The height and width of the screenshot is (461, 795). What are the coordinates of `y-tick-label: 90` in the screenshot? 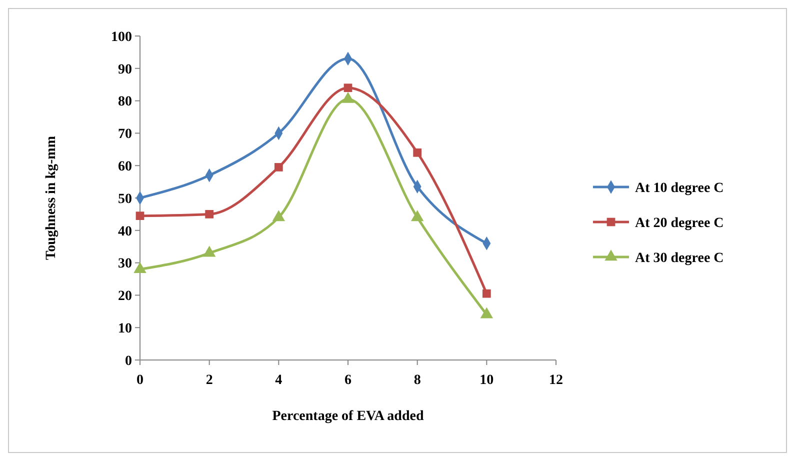 It's located at (125, 70).